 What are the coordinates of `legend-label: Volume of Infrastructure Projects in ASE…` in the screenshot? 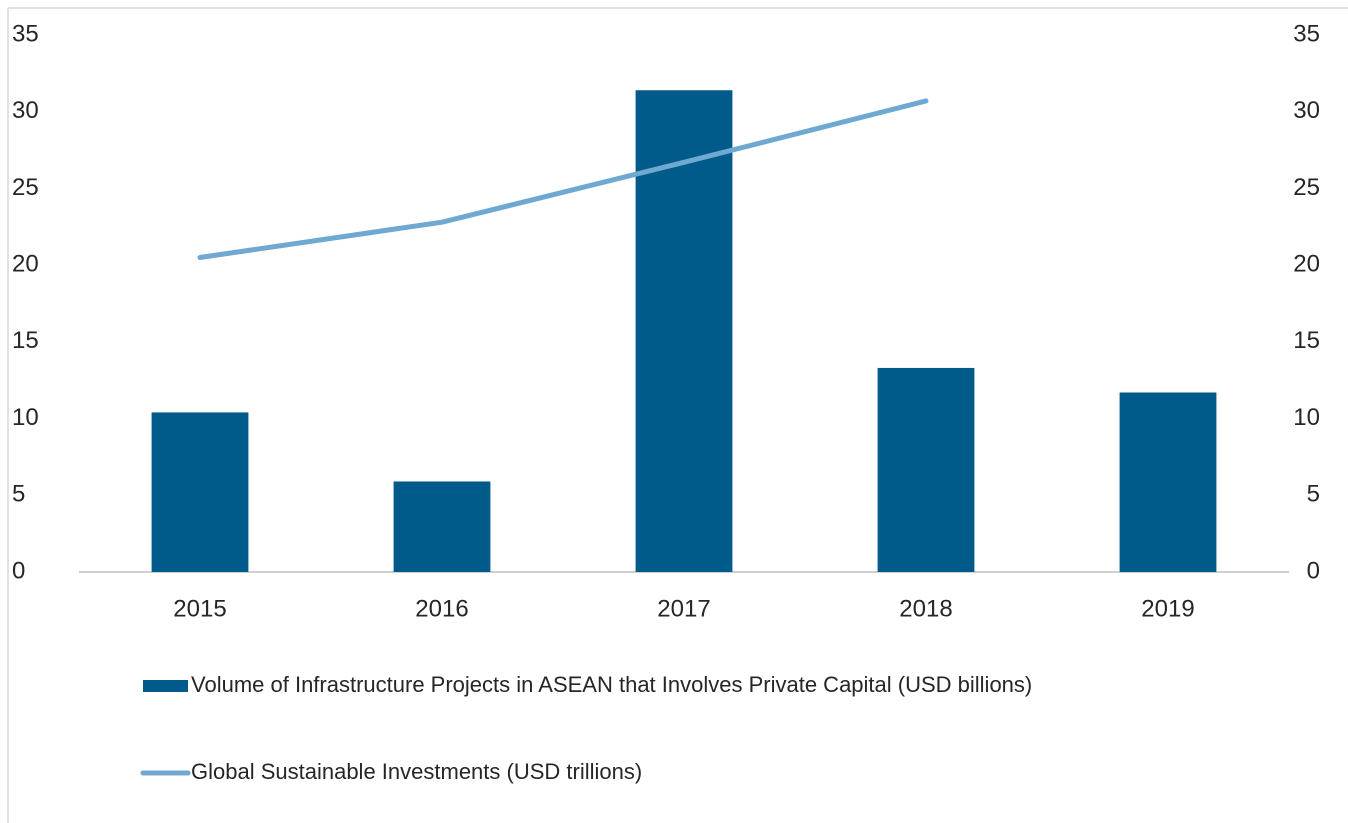 It's located at (611, 684).